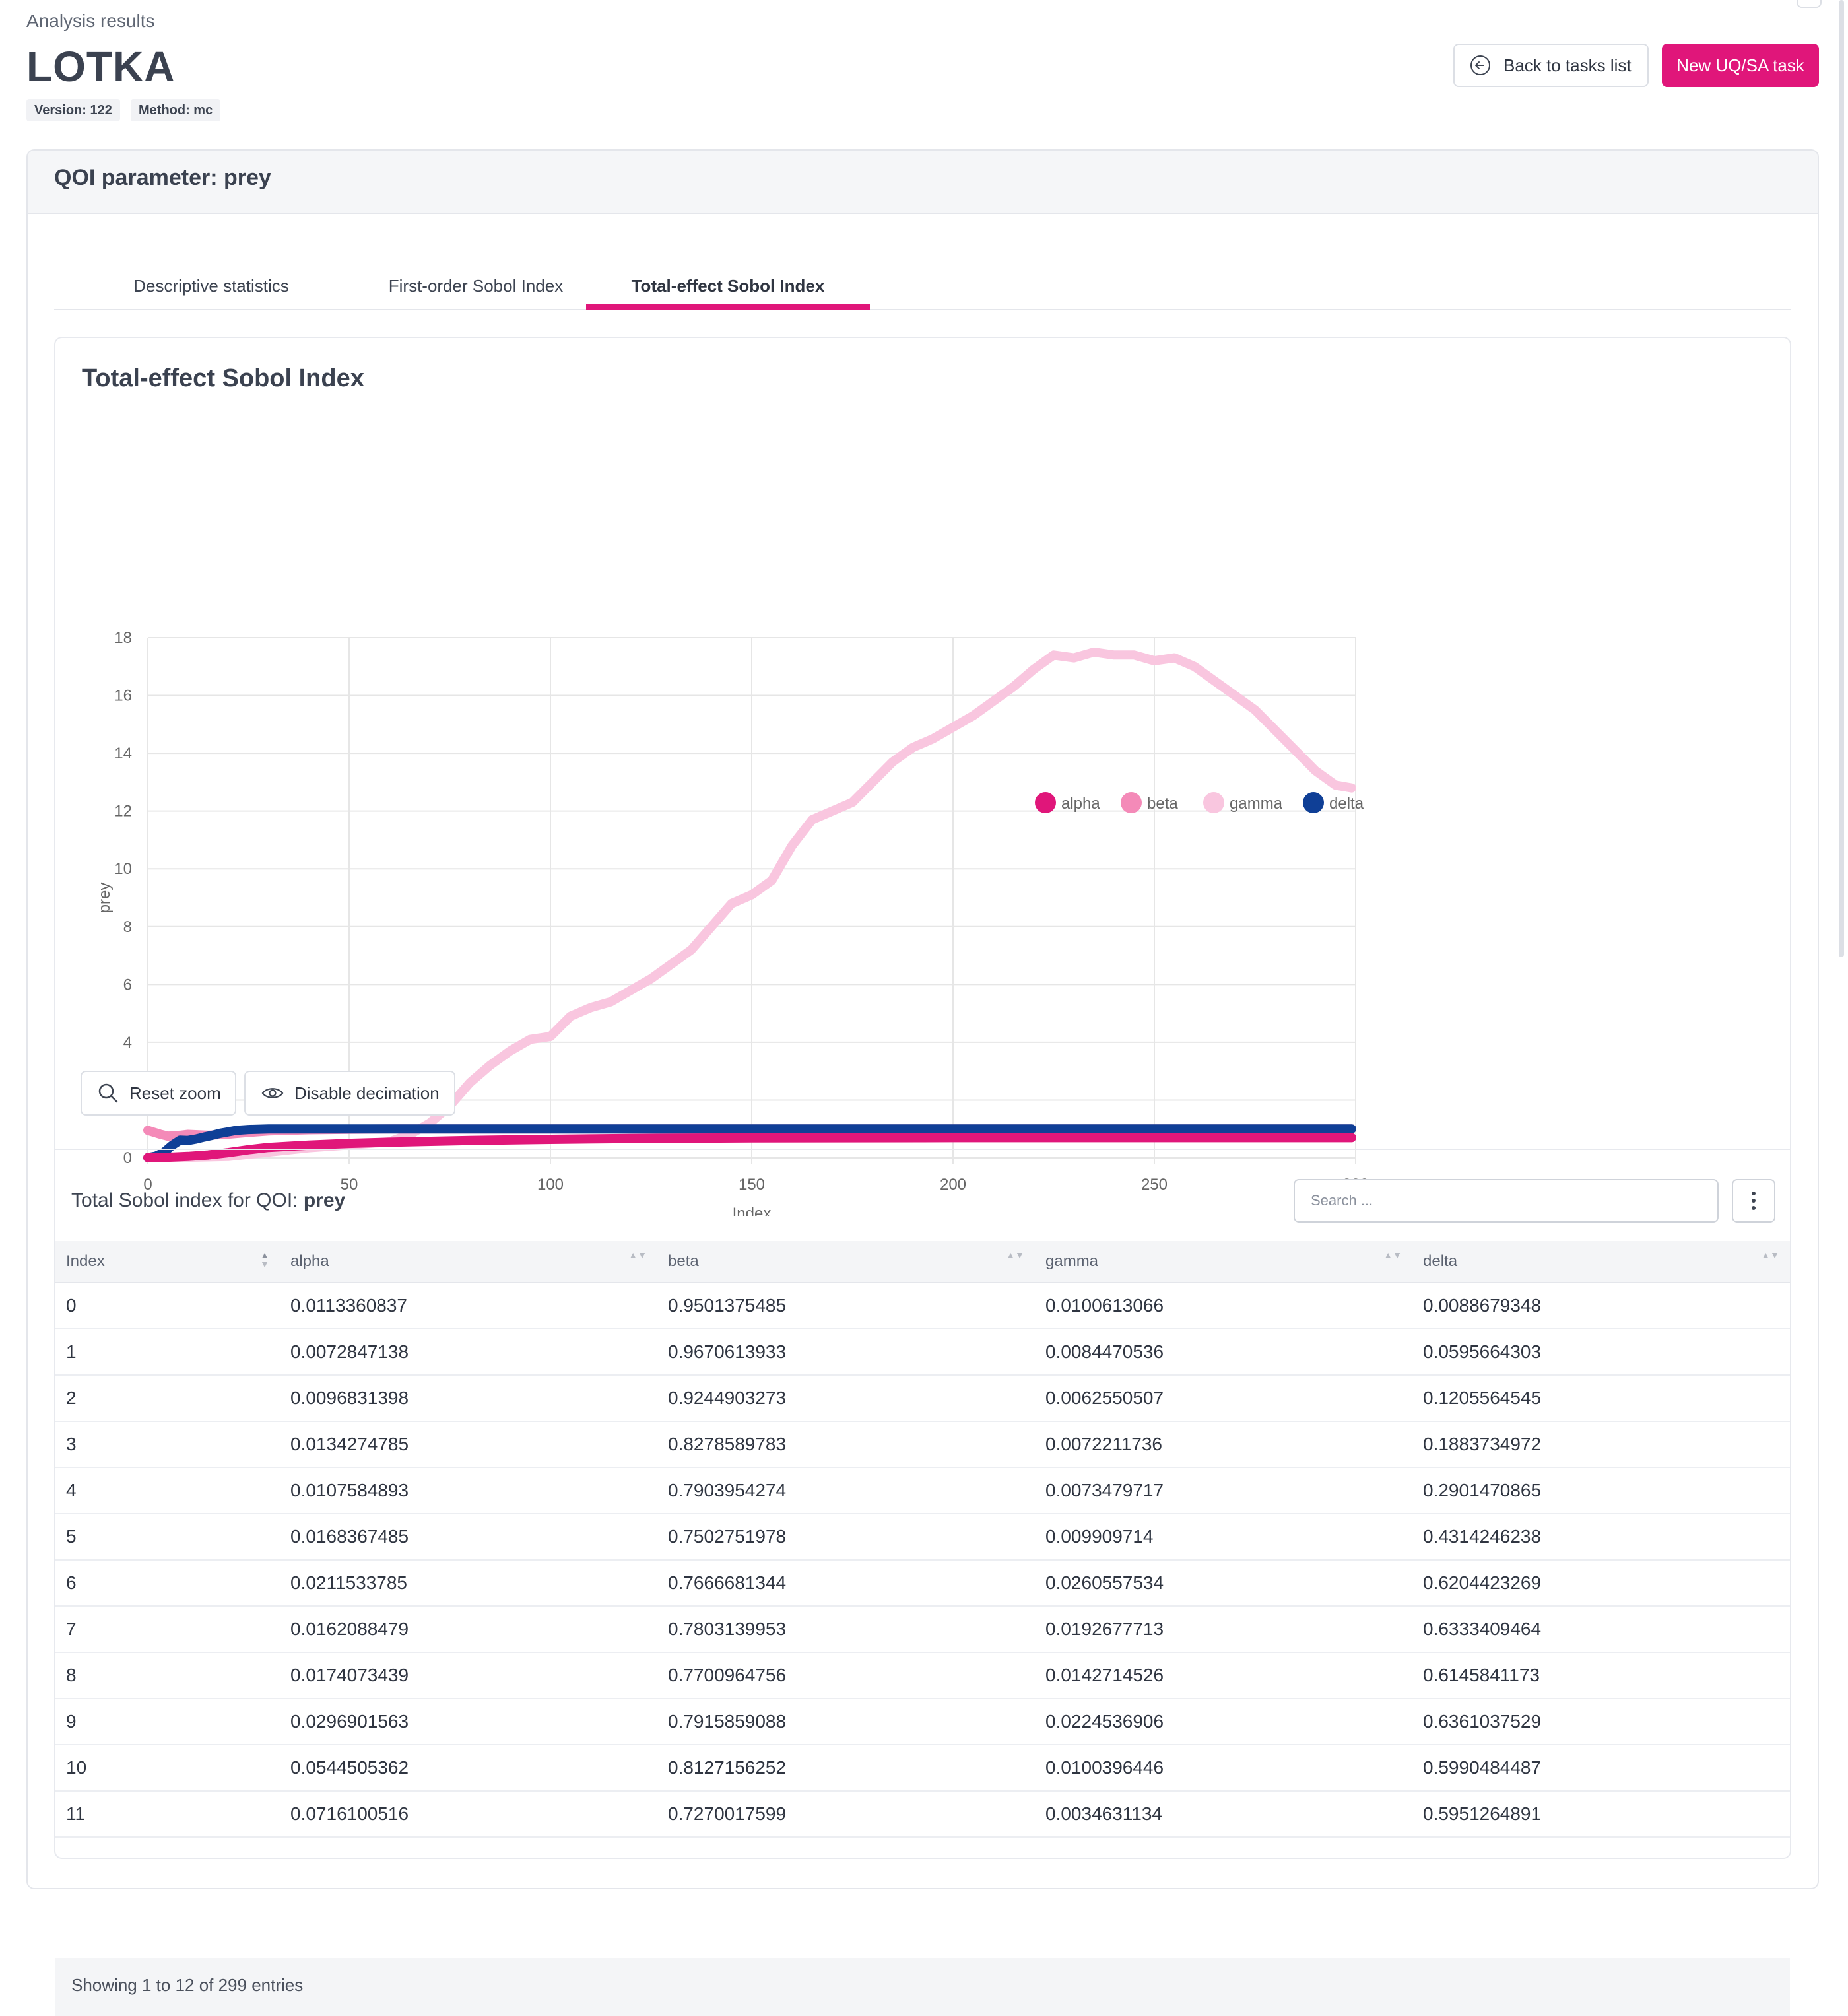 Image resolution: width=1848 pixels, height=2016 pixels. I want to click on column-label: delta, so click(1440, 1261).